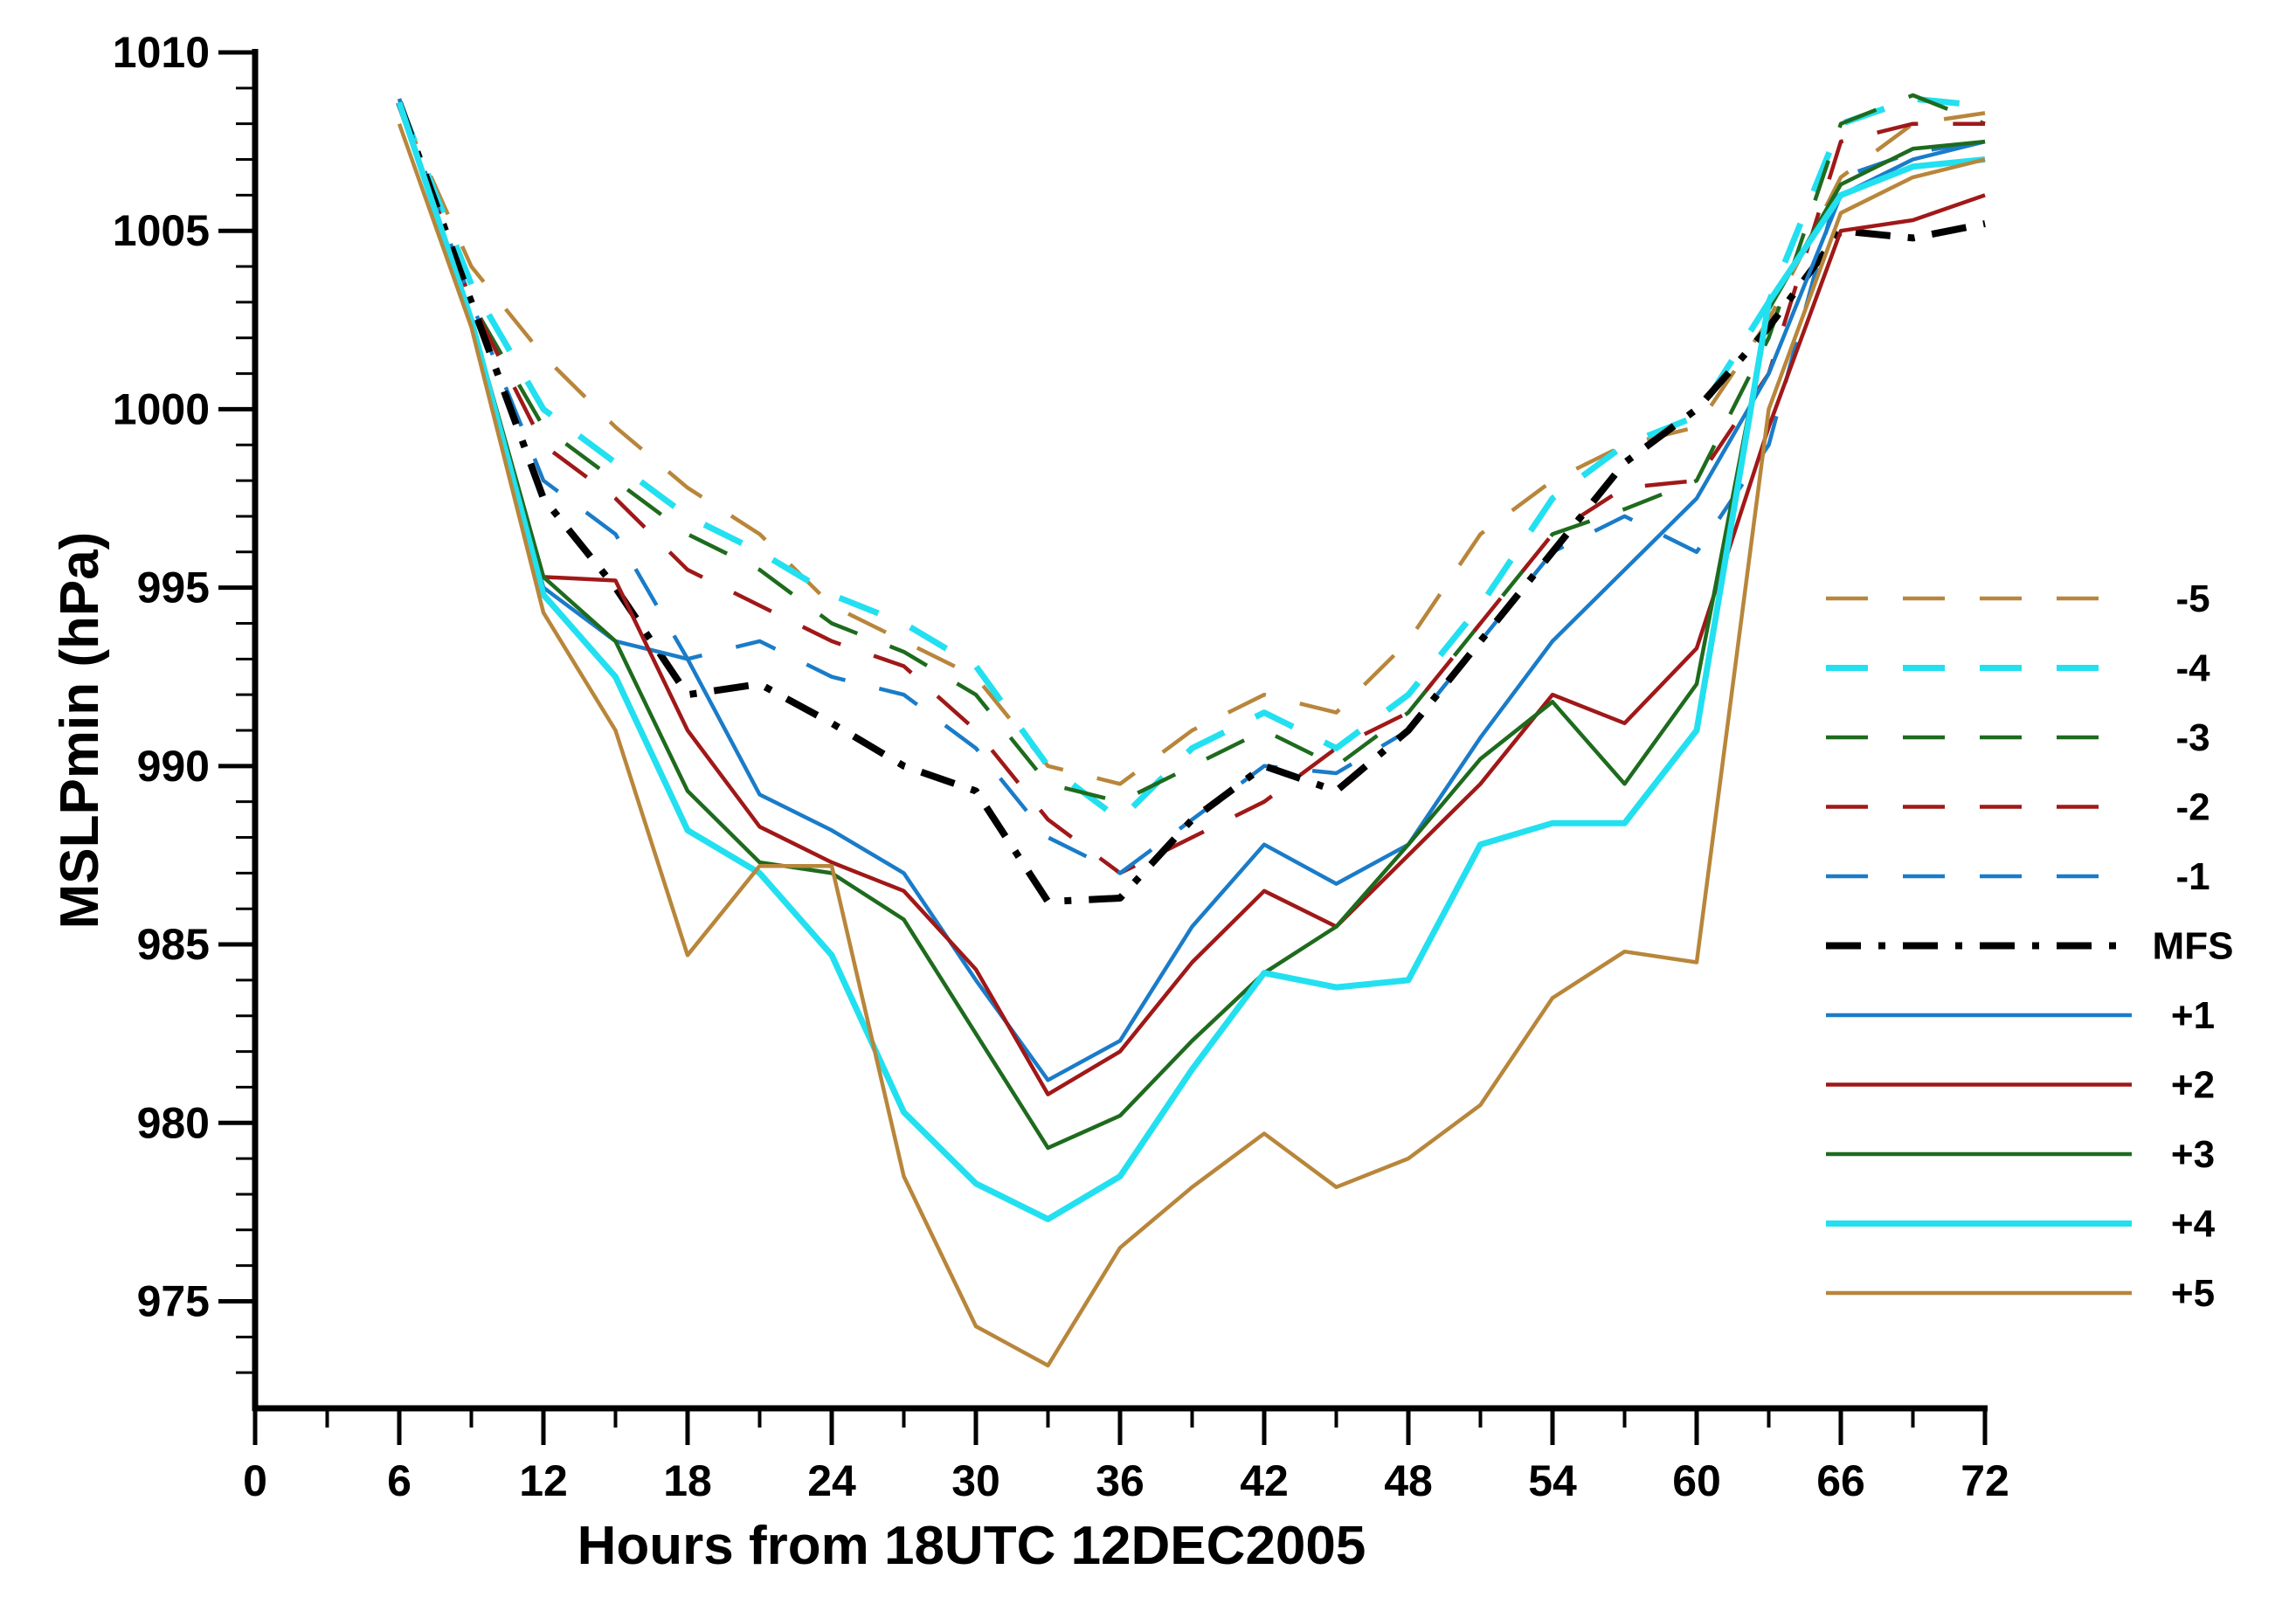 The image size is (2296, 1611). Describe the element at coordinates (399, 1480) in the screenshot. I see `x-tick-label: 6` at that location.